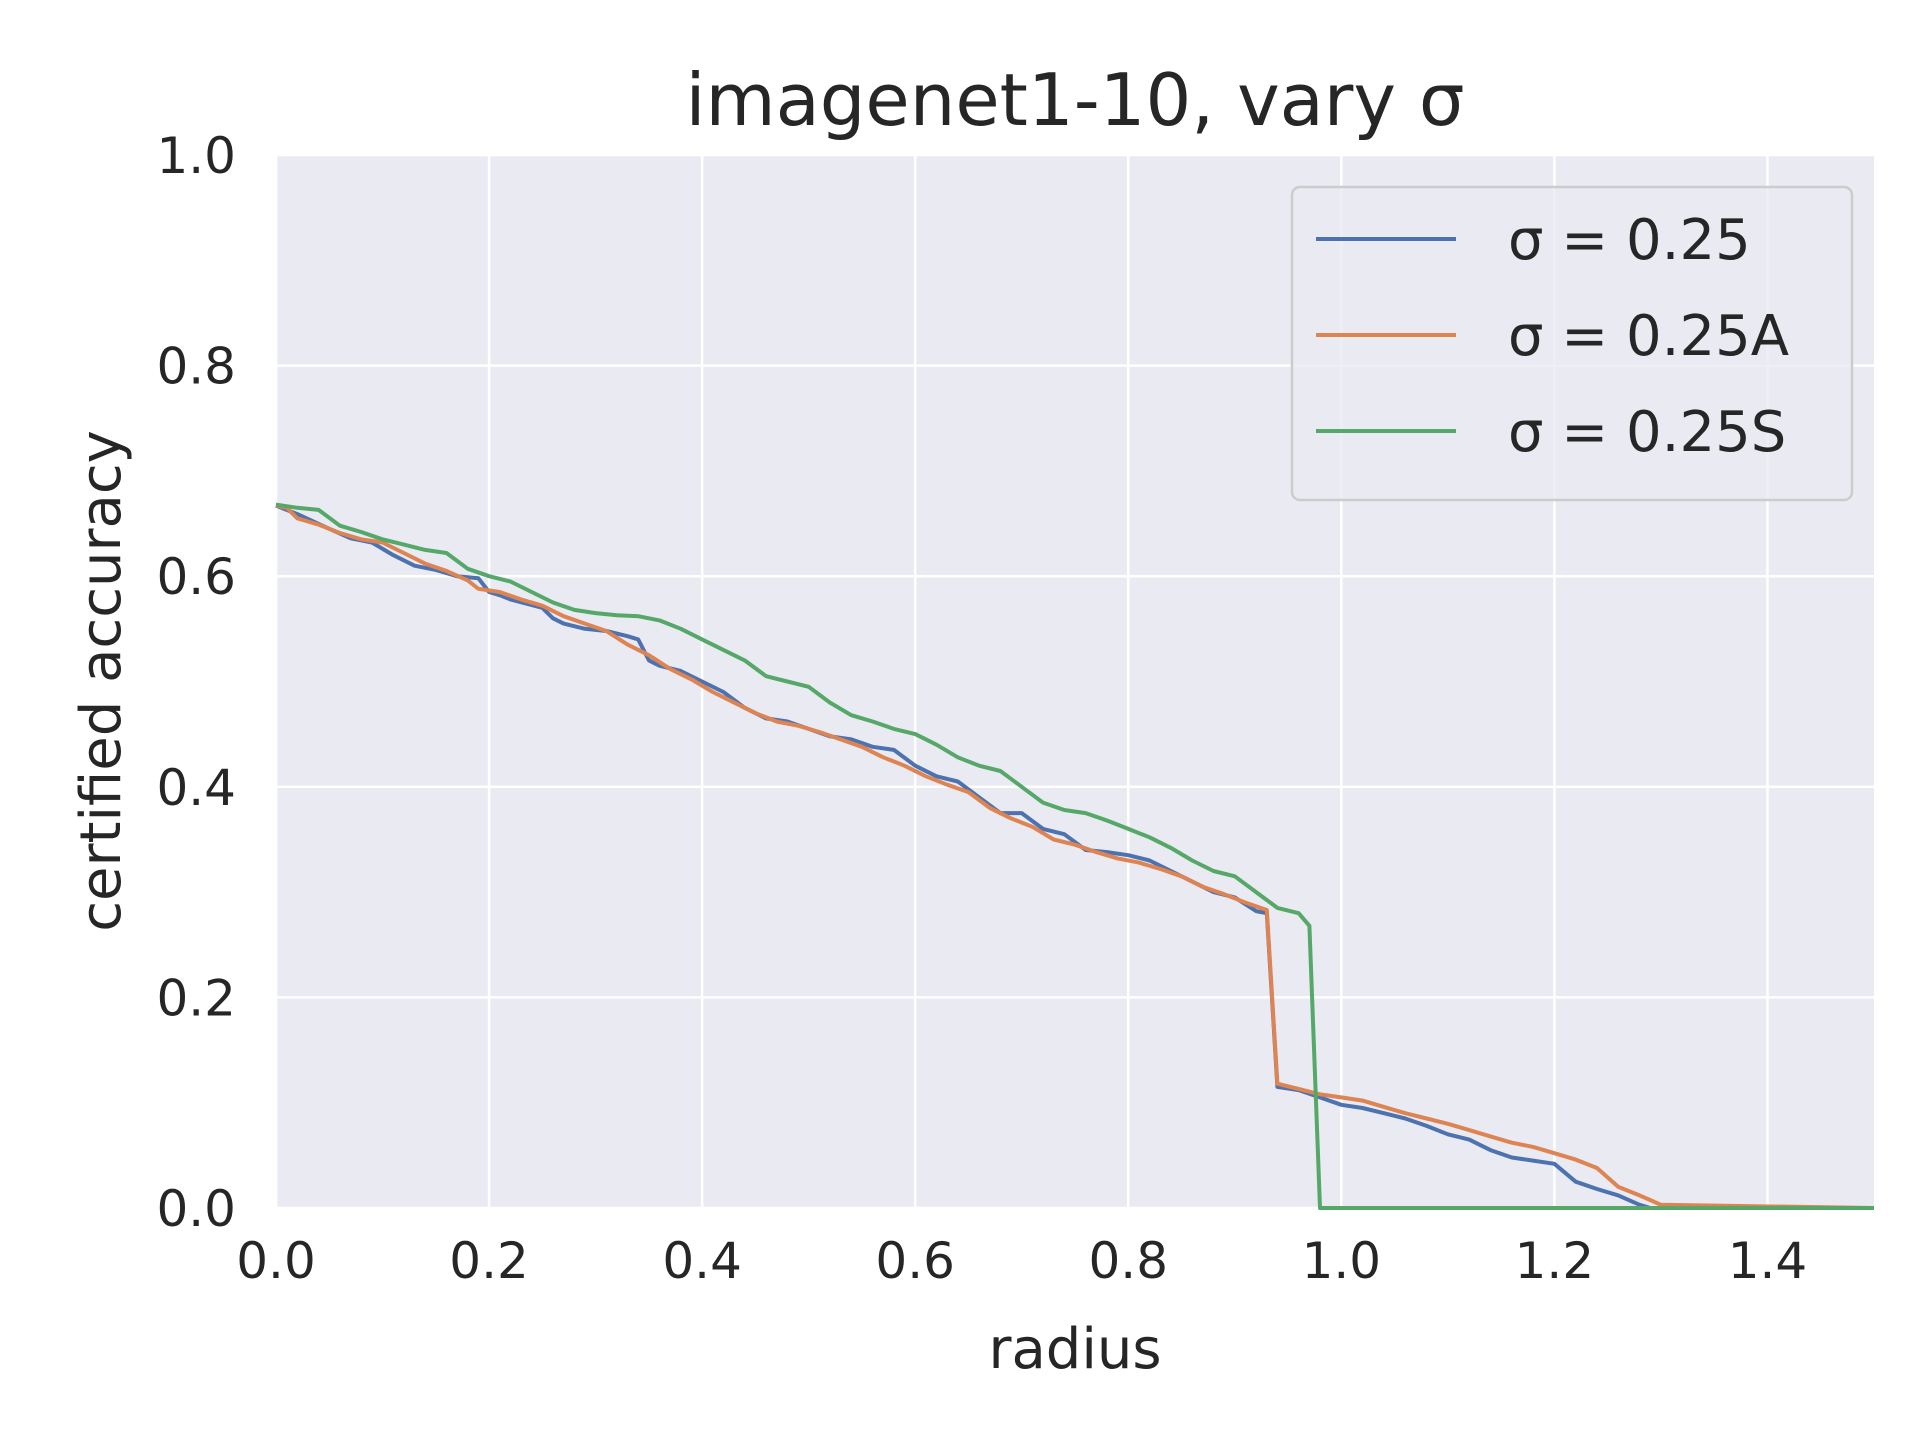  Describe the element at coordinates (1647, 432) in the screenshot. I see `legend-label: σ = 0.25S` at that location.